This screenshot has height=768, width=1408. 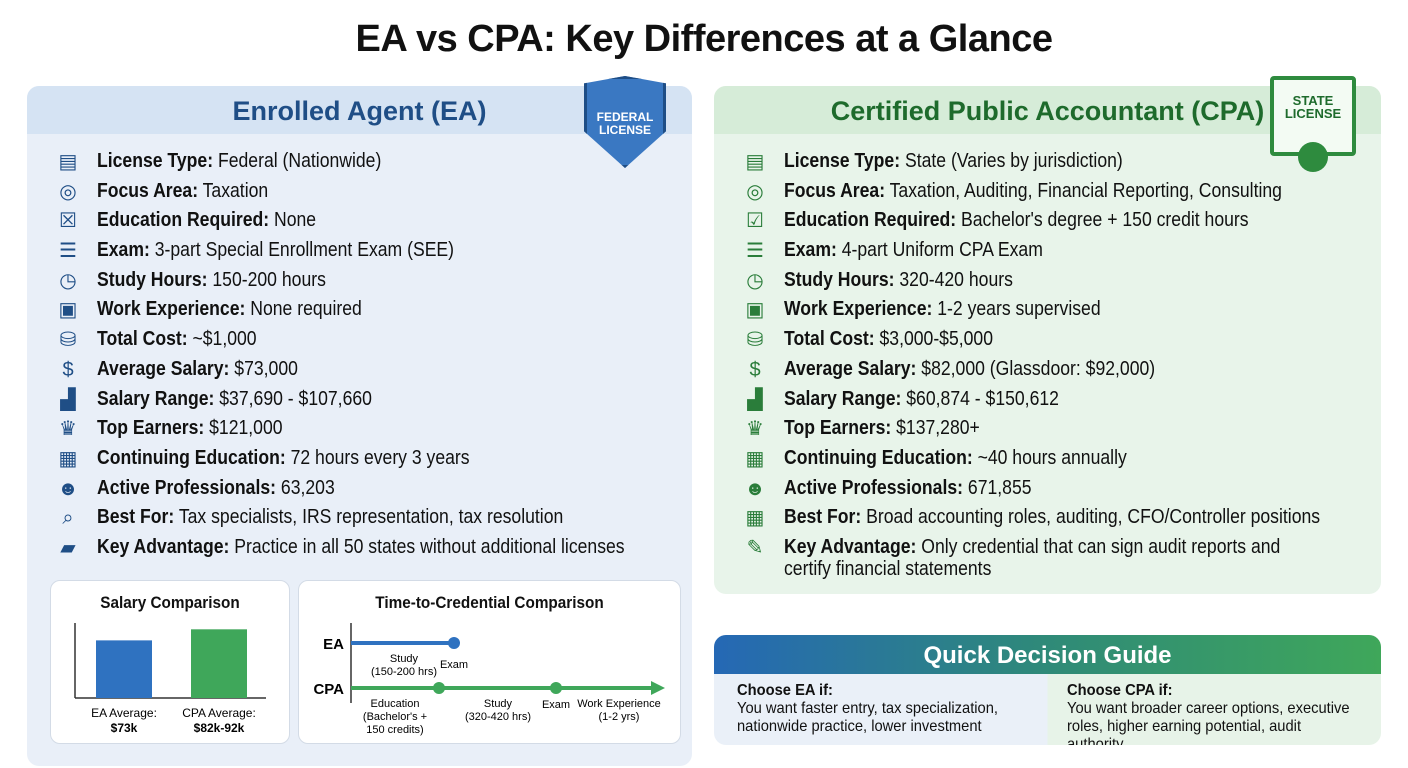 I want to click on row-text: Active Professionals: 671,855, so click(x=908, y=488).